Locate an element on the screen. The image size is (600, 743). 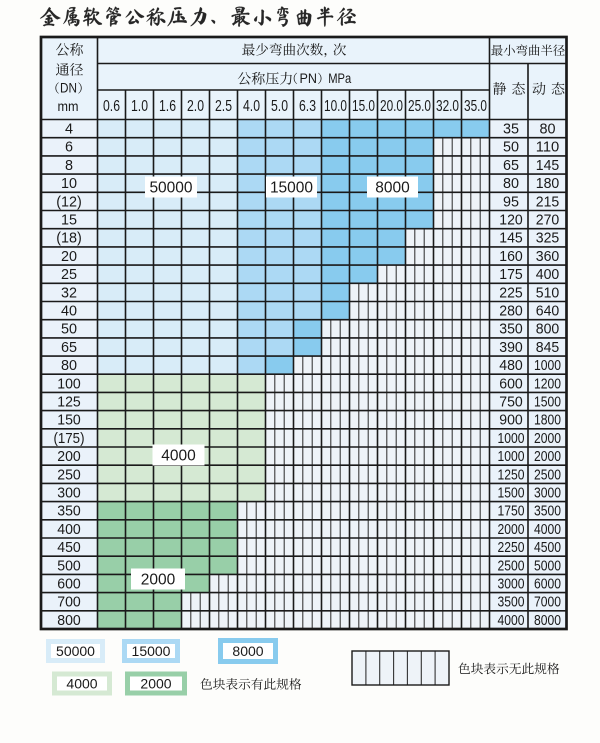
svg-text: 150 is located at coordinates (69, 421).